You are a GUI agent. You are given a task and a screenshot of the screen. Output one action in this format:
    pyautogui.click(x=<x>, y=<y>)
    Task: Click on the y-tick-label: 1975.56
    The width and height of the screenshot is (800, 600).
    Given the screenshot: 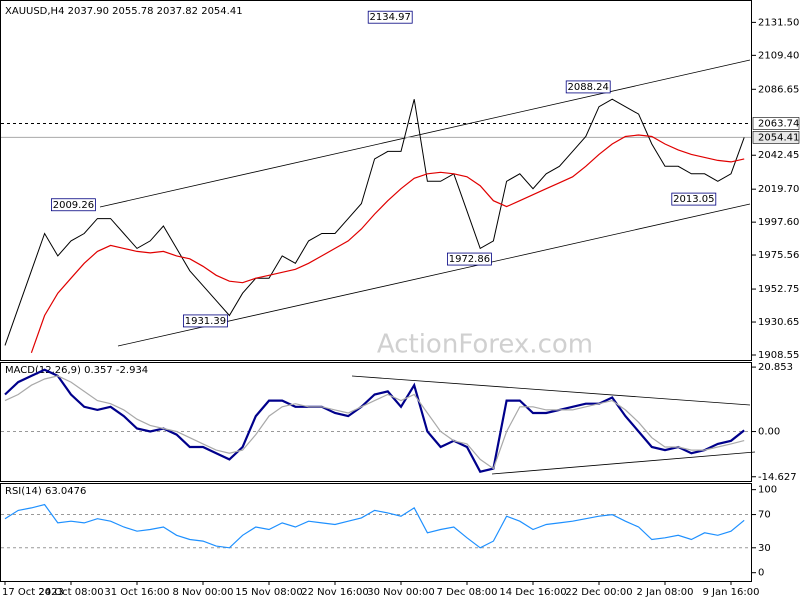 What is the action you would take?
    pyautogui.click(x=778, y=255)
    